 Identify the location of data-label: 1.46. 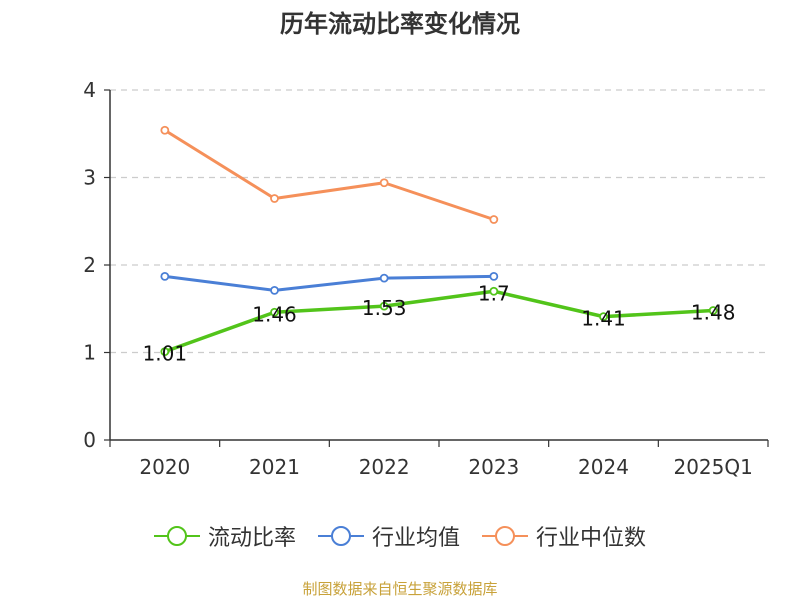
(274, 314).